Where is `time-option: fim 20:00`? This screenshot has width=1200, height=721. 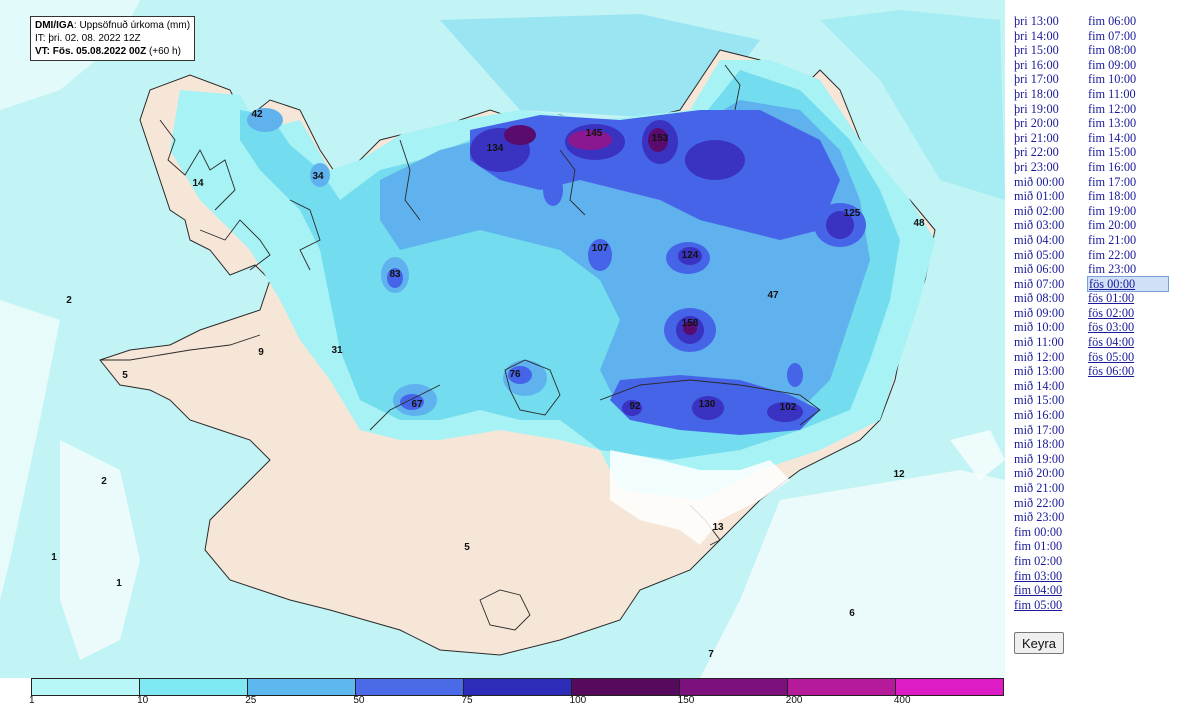
time-option: fim 20:00 is located at coordinates (1112, 225).